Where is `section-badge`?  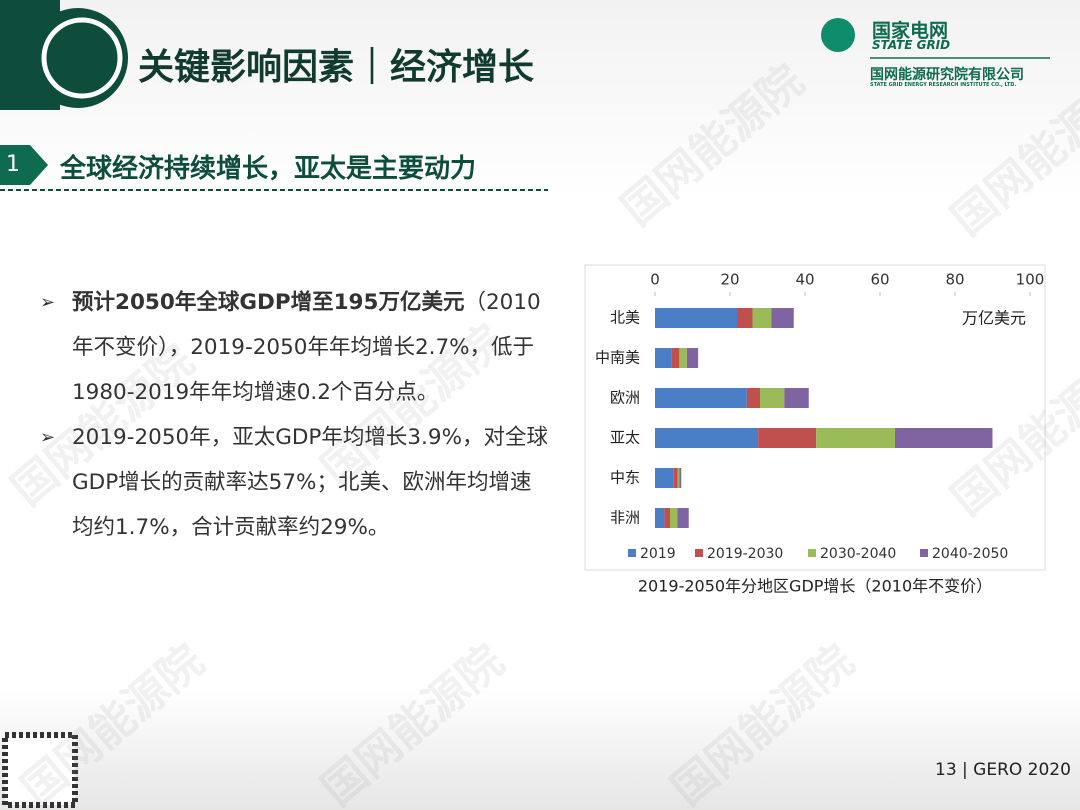
section-badge is located at coordinates (24, 165).